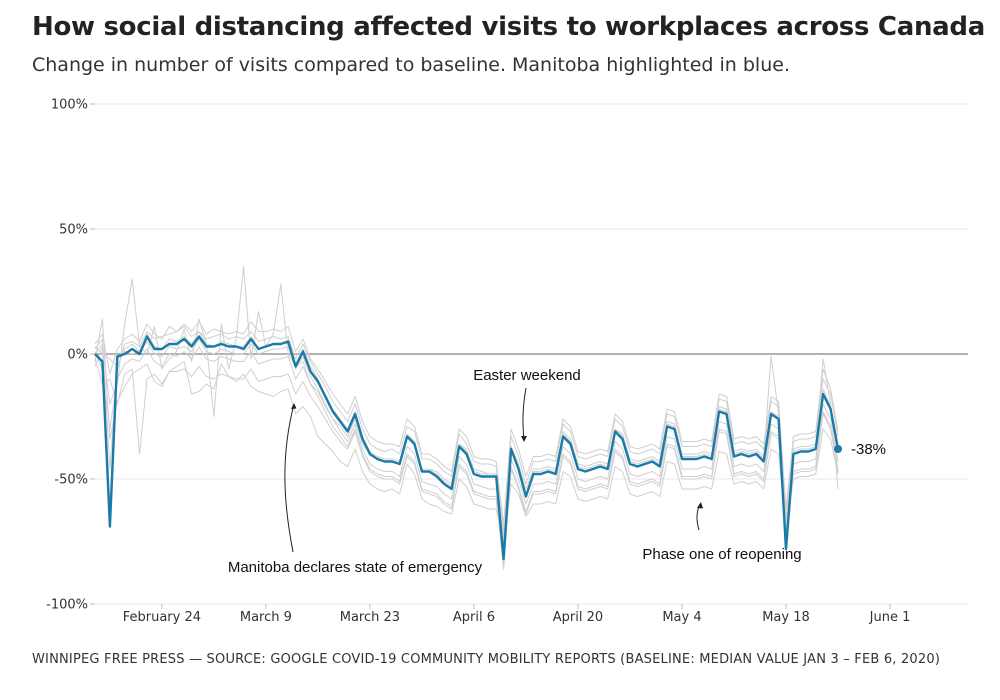 This screenshot has height=700, width=1000. Describe the element at coordinates (524, 439) in the screenshot. I see `easter-annotation-arrowhead` at that location.